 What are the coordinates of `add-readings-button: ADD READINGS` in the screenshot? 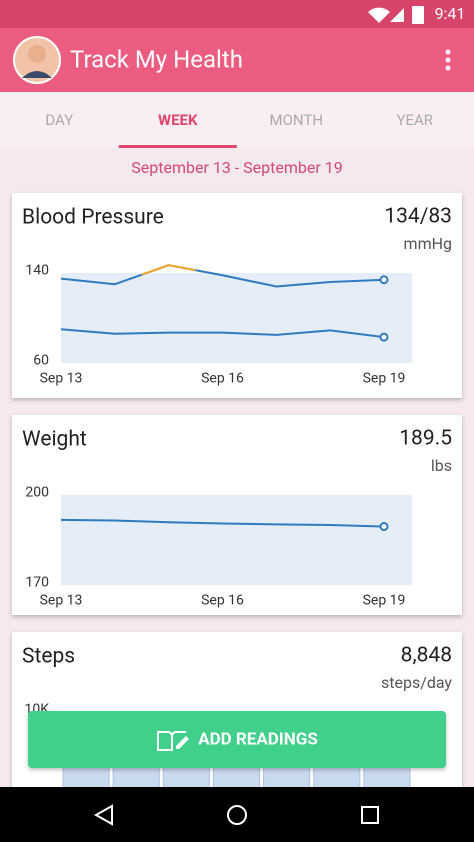 It's located at (237, 739).